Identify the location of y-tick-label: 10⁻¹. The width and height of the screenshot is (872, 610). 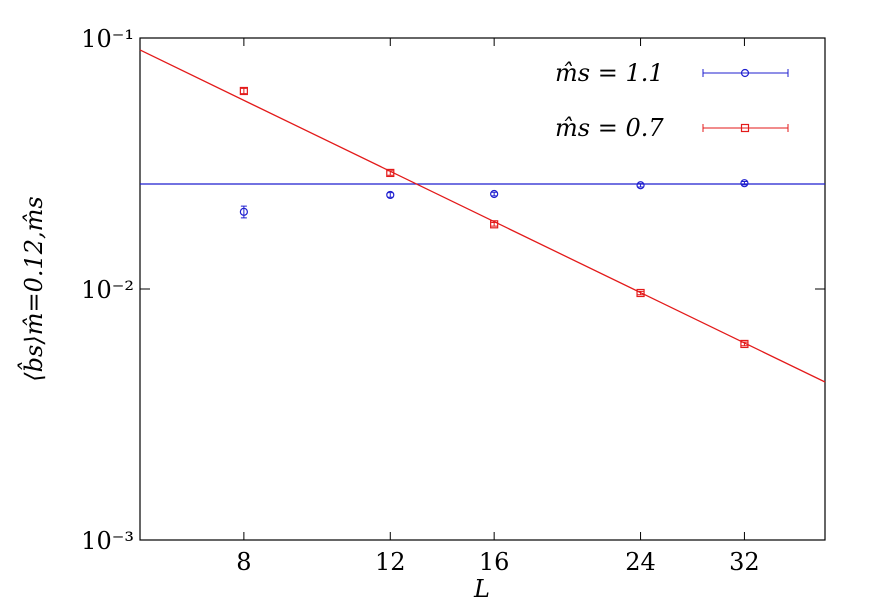
(107, 39).